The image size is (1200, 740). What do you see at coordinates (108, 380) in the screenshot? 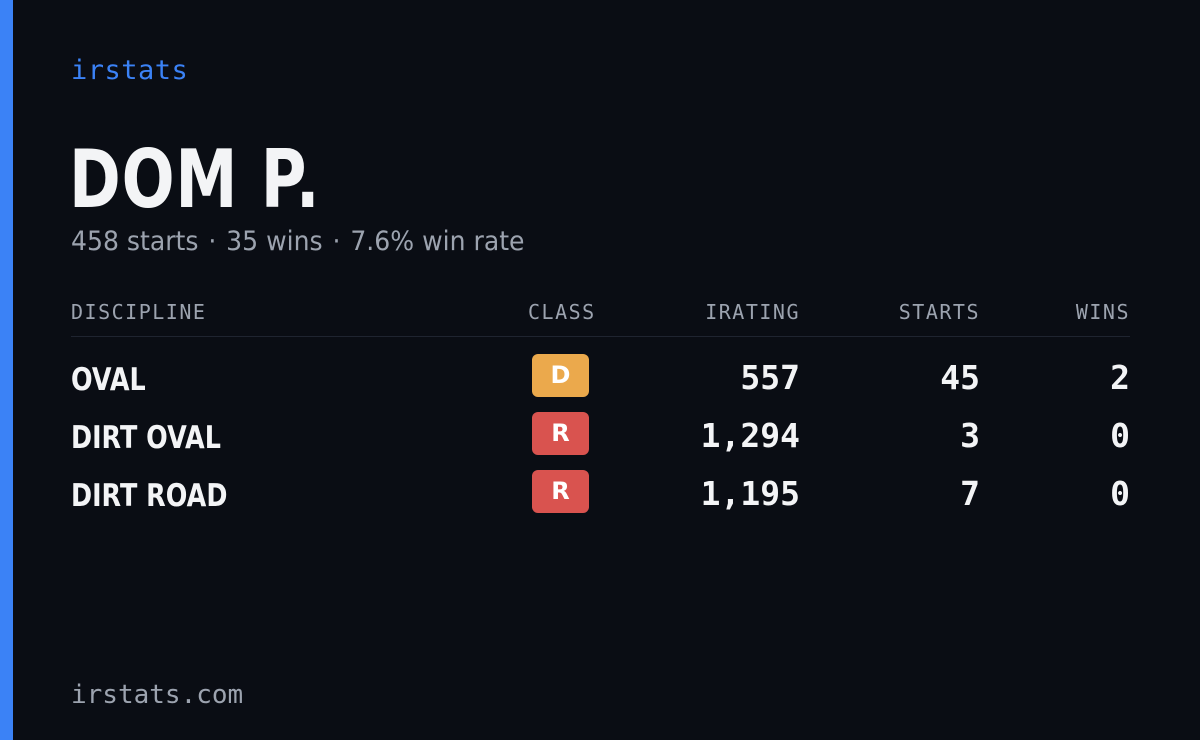
I see `discipline-name: OVAL` at bounding box center [108, 380].